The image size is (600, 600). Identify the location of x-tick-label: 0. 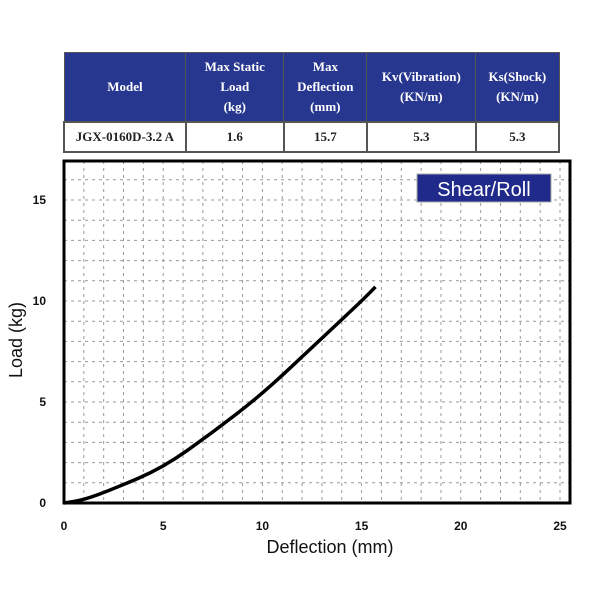
(64, 526).